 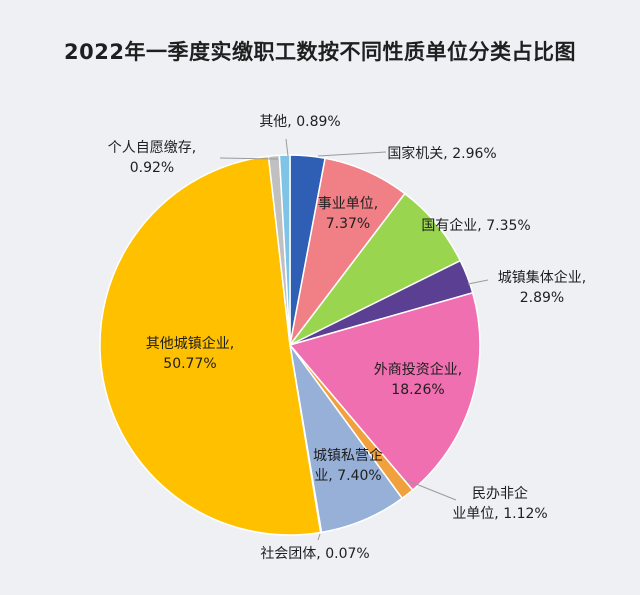 I want to click on slice-label-2: 事业单位, 7.37%, so click(x=348, y=214).